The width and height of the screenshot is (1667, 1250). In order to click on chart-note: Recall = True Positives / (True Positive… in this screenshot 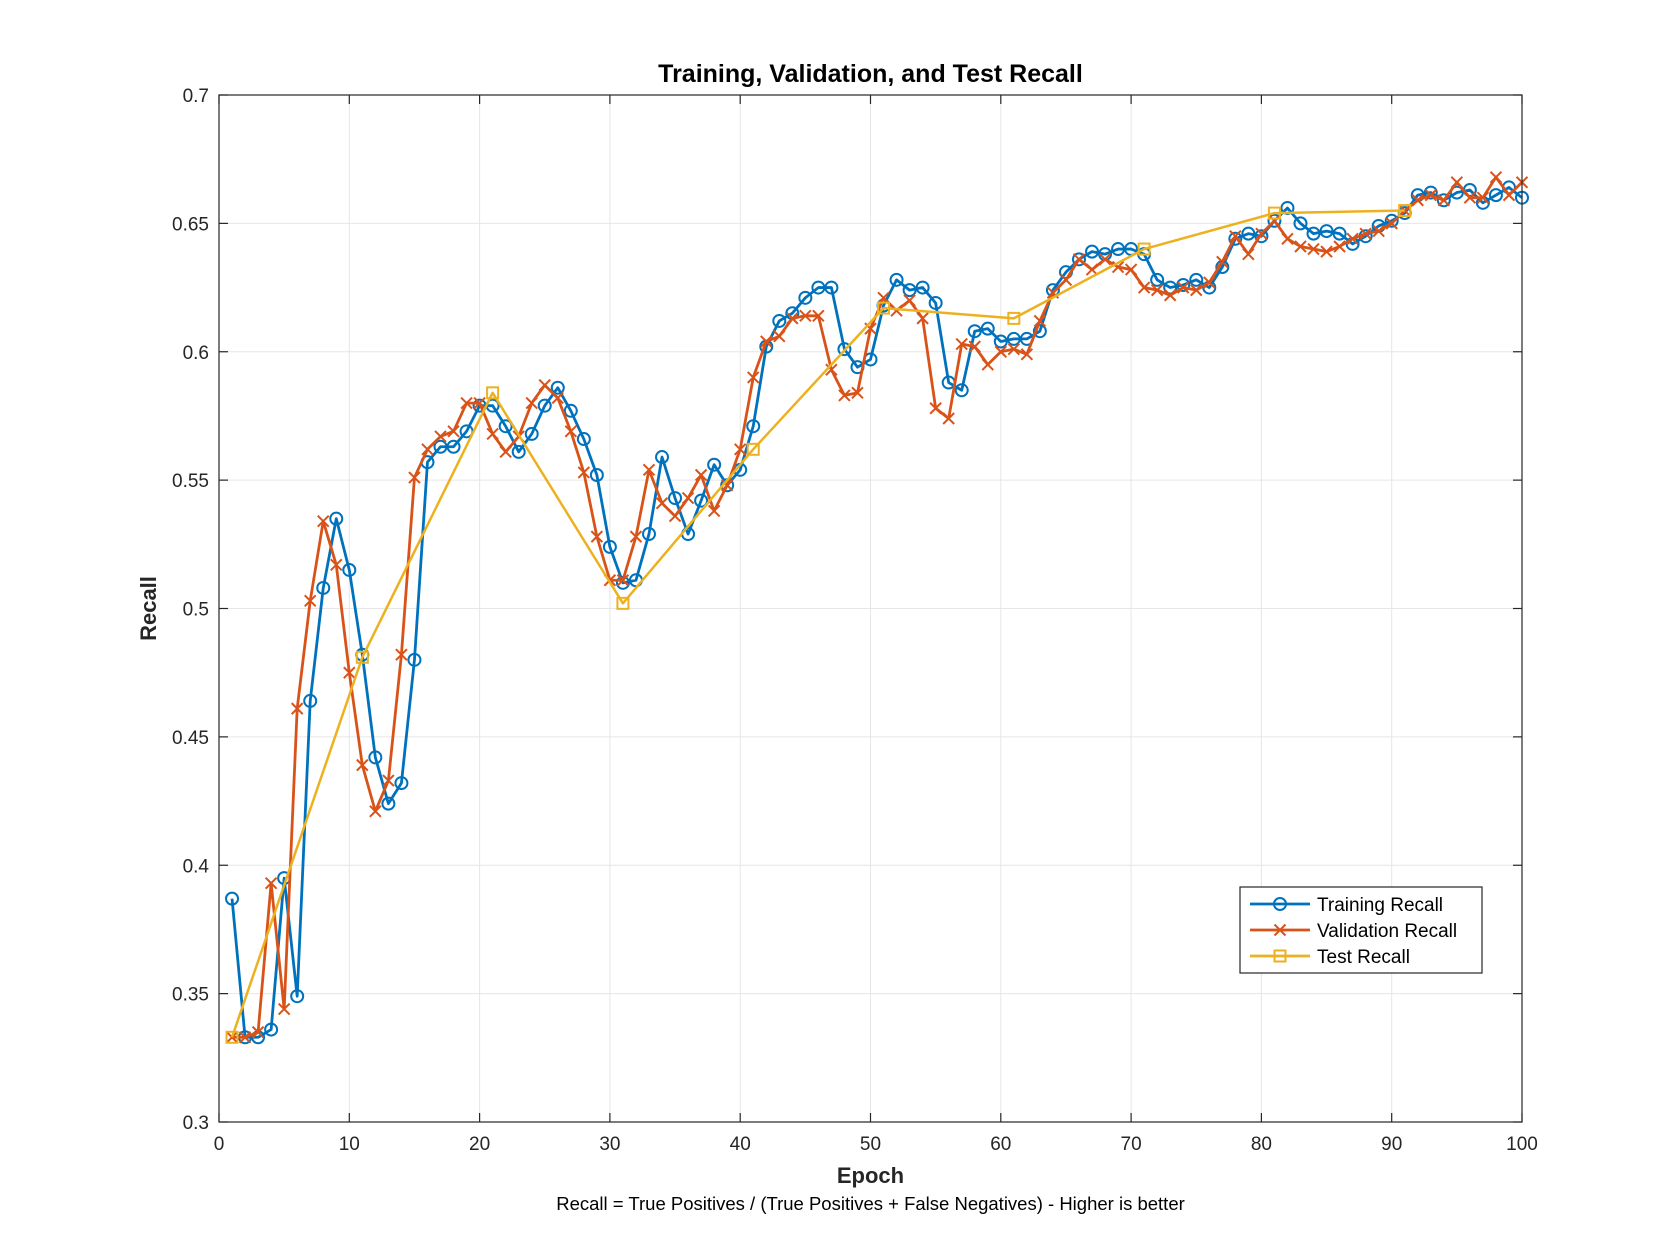, I will do `click(870, 1203)`.